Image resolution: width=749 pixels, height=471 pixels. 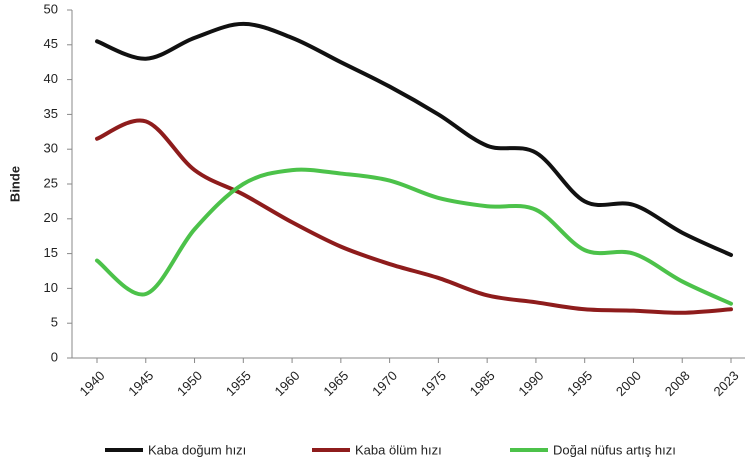 What do you see at coordinates (51, 252) in the screenshot?
I see `y-tick-label: 15` at bounding box center [51, 252].